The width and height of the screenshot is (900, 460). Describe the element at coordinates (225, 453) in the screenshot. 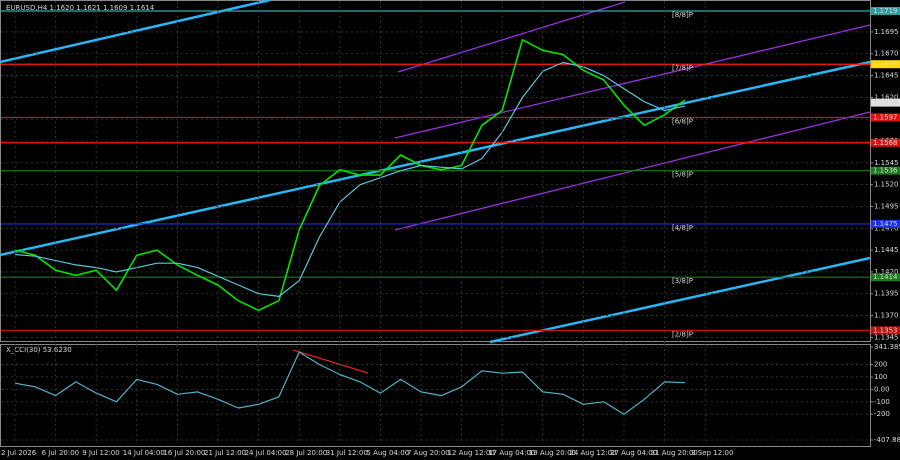

I see `x-tick-label: 21 Jul 12:00` at that location.